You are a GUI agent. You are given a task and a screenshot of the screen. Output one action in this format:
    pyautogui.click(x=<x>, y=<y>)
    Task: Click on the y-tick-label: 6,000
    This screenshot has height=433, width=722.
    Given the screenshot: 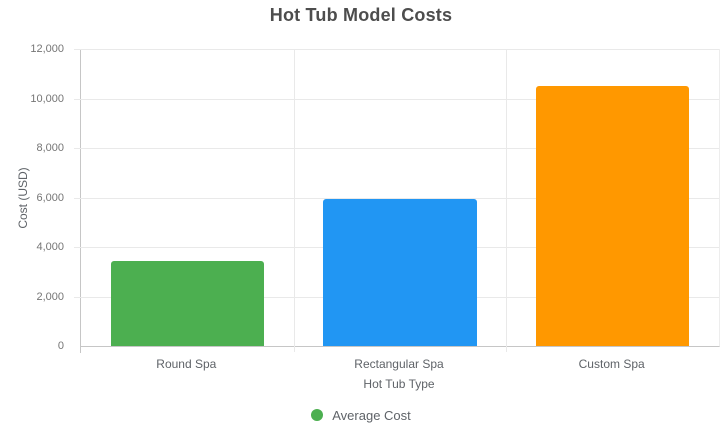 What is the action you would take?
    pyautogui.click(x=50, y=197)
    